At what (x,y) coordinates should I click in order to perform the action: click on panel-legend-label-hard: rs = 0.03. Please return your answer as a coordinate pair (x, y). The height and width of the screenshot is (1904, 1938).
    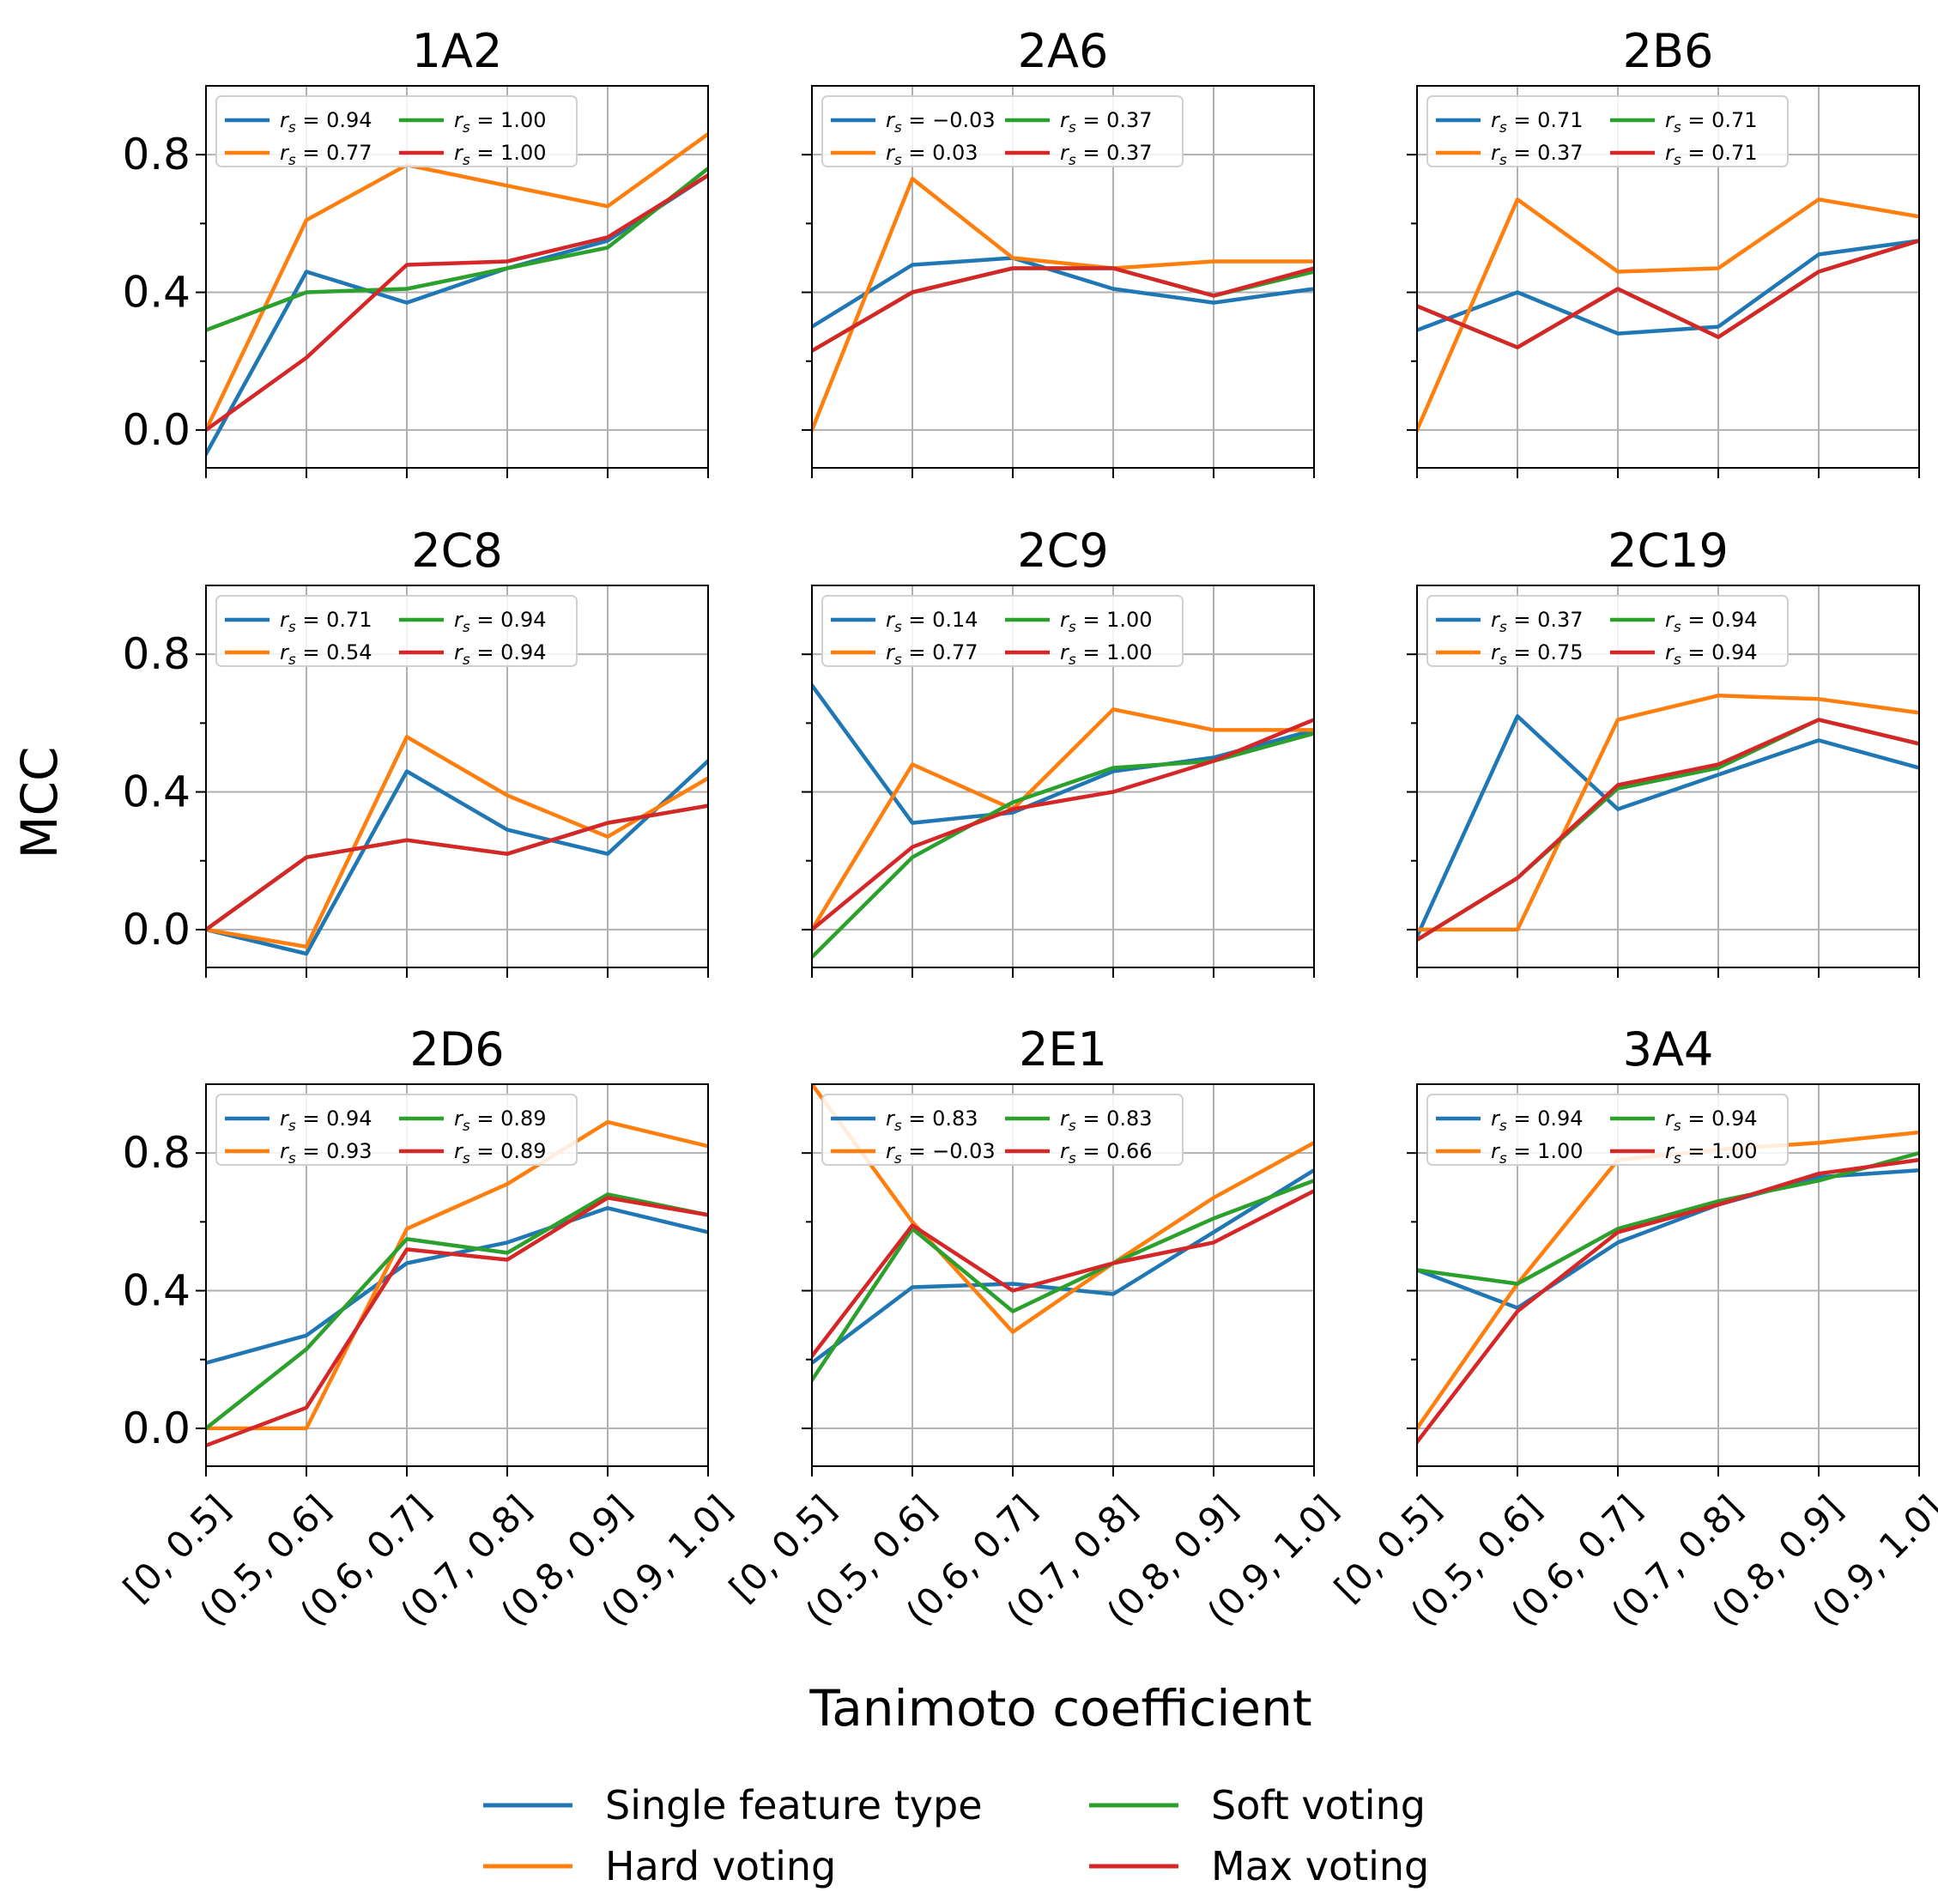
    Looking at the image, I should click on (932, 155).